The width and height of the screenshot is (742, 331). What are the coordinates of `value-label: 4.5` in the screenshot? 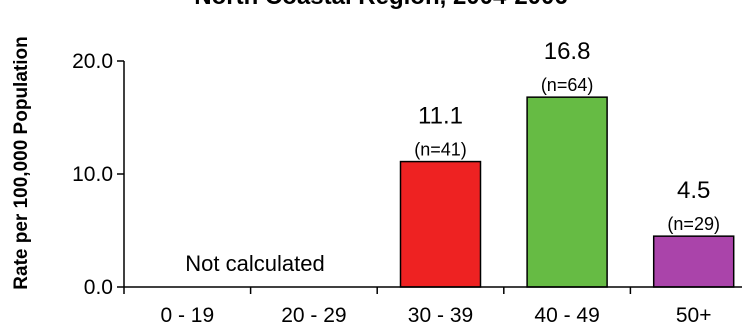 It's located at (693, 190).